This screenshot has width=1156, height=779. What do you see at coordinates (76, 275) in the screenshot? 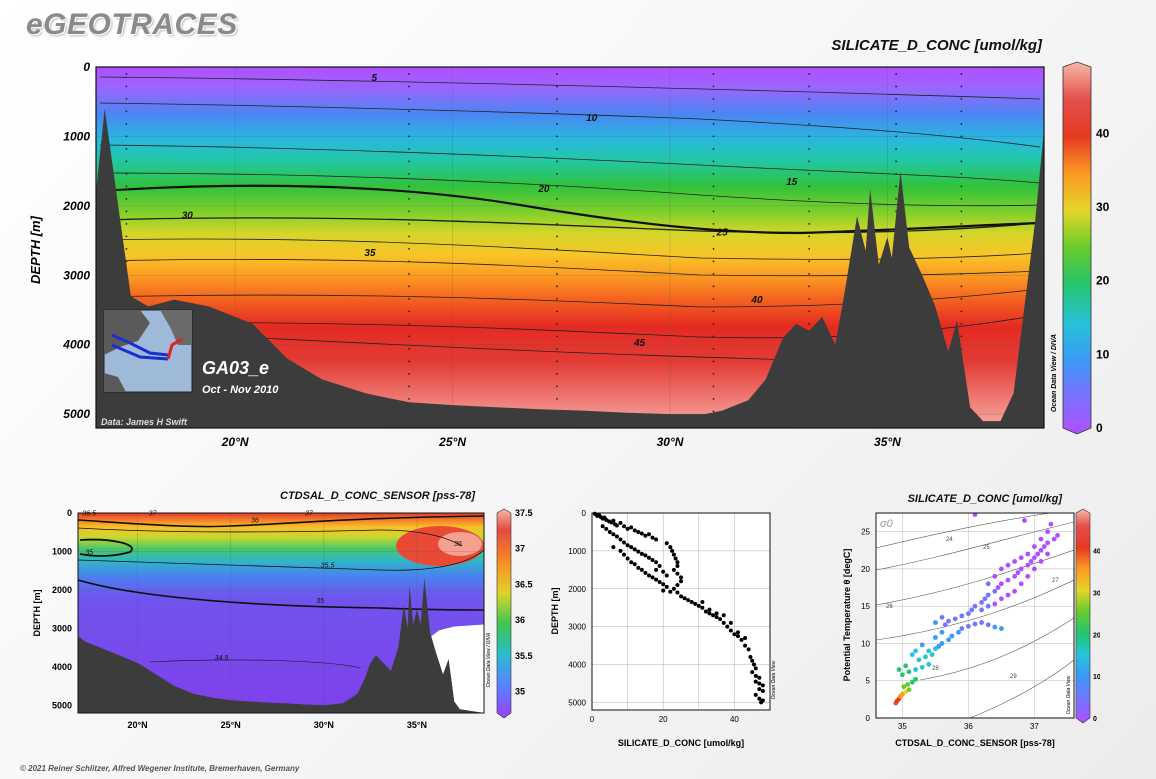
I see `main-y-tick-label: 3000` at bounding box center [76, 275].